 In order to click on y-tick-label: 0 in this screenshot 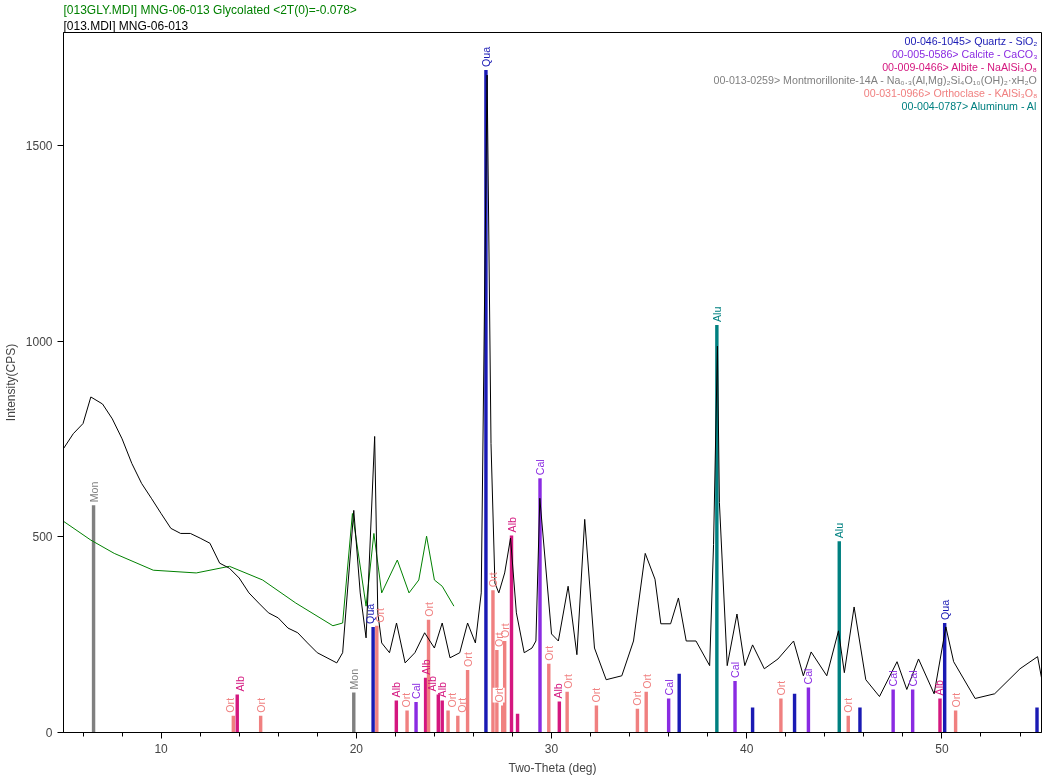, I will do `click(49, 733)`.